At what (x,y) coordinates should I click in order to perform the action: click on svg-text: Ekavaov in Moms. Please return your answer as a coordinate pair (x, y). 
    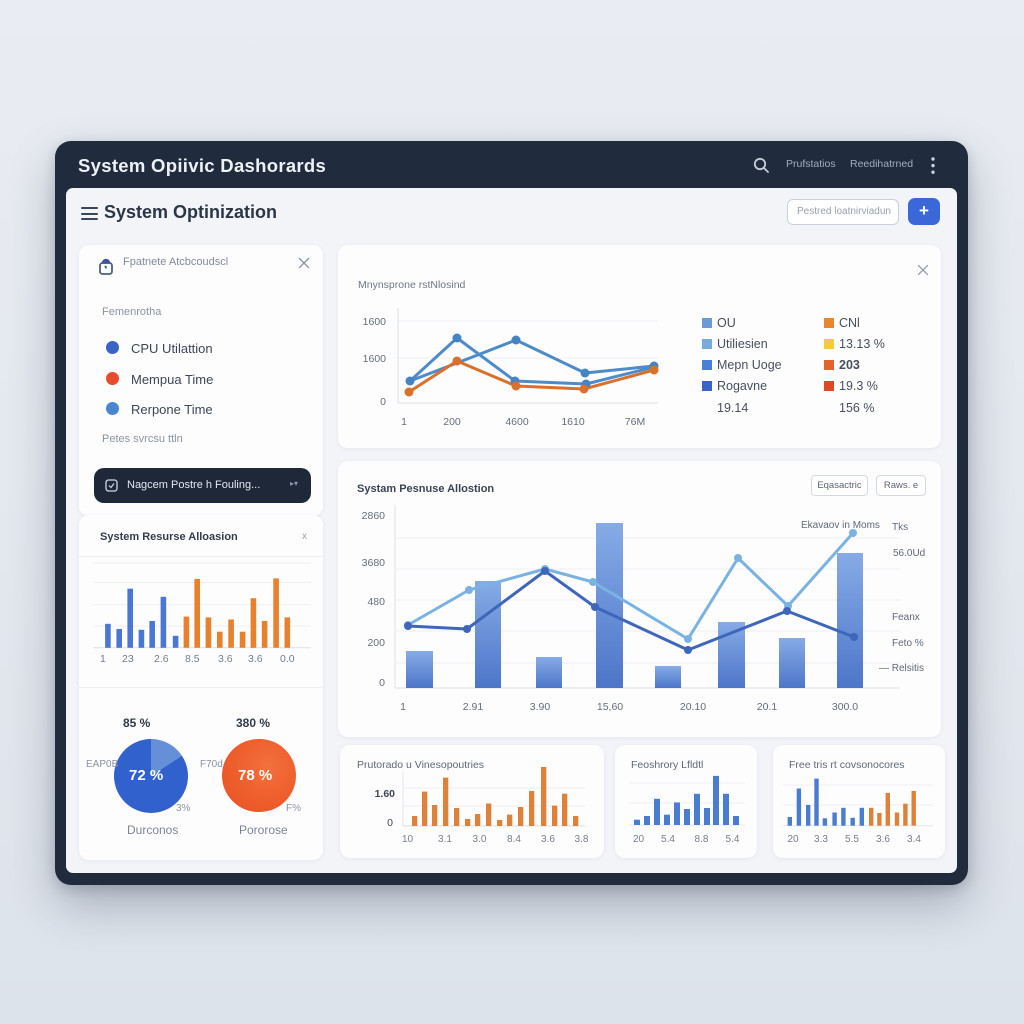
    Looking at the image, I should click on (840, 525).